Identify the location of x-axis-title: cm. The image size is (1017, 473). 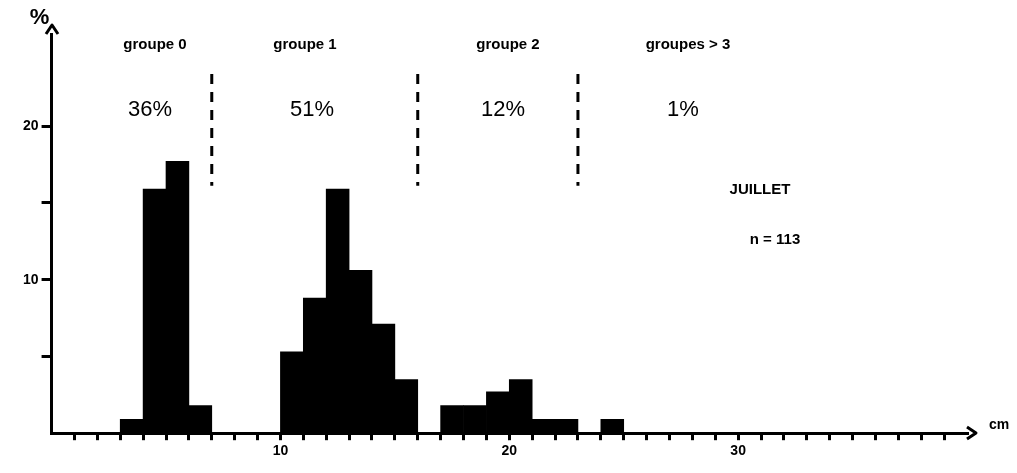
(999, 424).